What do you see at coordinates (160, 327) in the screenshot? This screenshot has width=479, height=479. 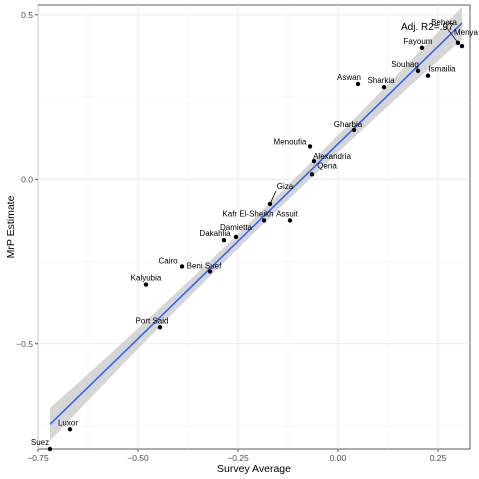 I see `point-port-said` at bounding box center [160, 327].